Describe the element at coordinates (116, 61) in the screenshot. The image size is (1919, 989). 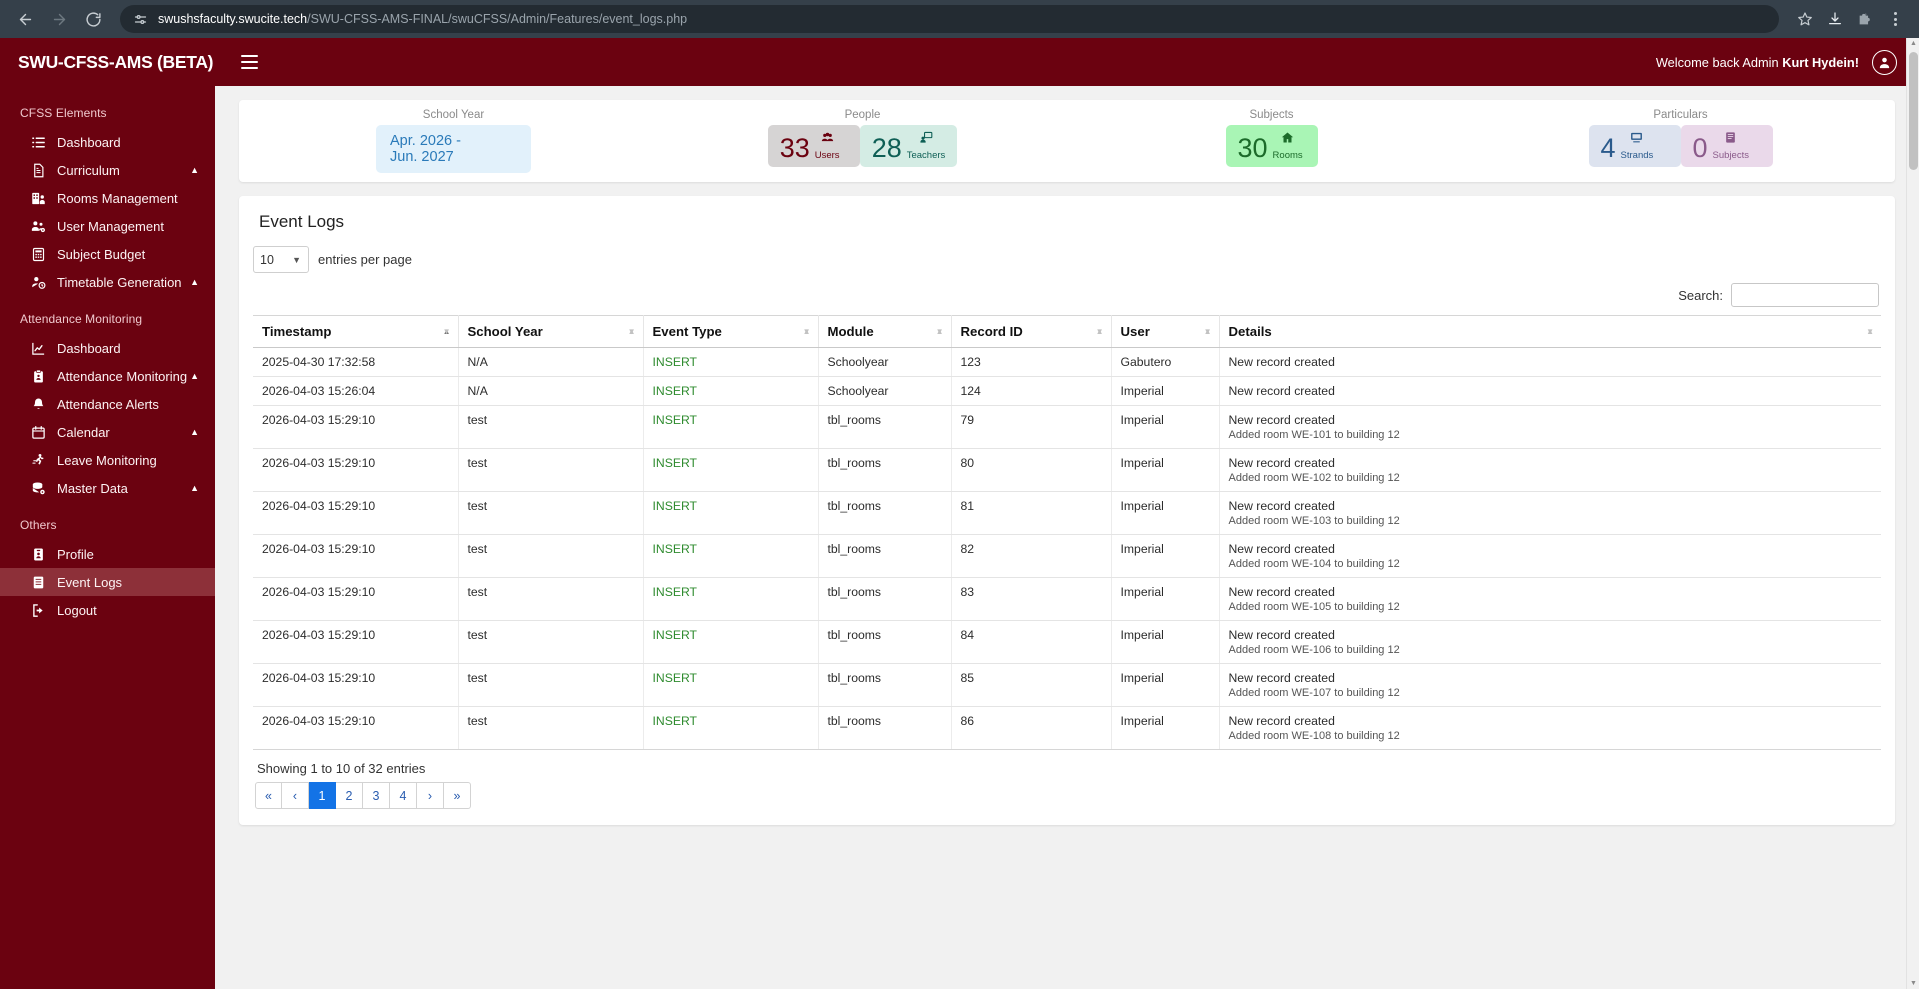
I see `app-brand: SWU-CFSS-AMS (BETA)` at that location.